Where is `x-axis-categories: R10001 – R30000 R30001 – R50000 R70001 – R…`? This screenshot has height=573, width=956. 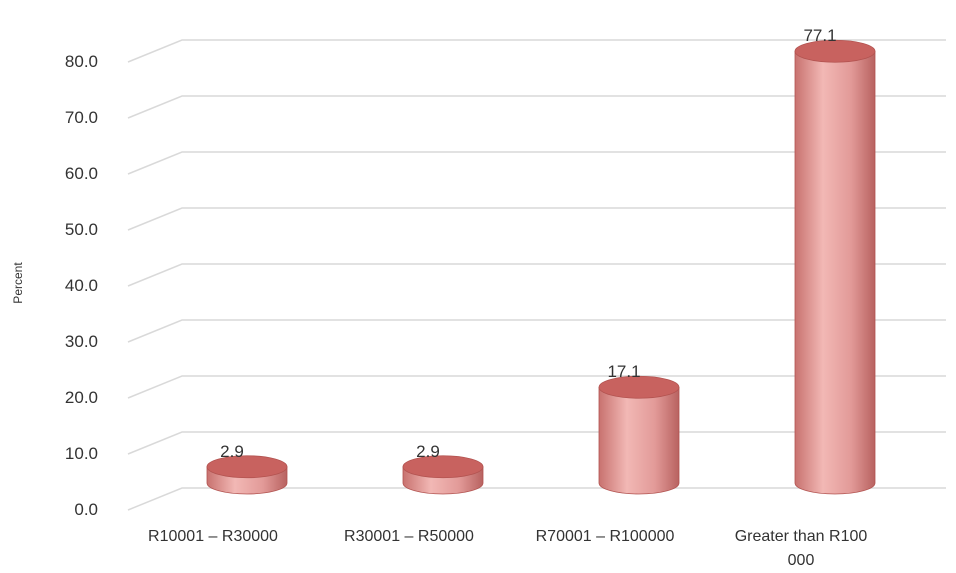 x-axis-categories: R10001 – R30000 R30001 – R50000 R70001 – R… is located at coordinates (507, 548).